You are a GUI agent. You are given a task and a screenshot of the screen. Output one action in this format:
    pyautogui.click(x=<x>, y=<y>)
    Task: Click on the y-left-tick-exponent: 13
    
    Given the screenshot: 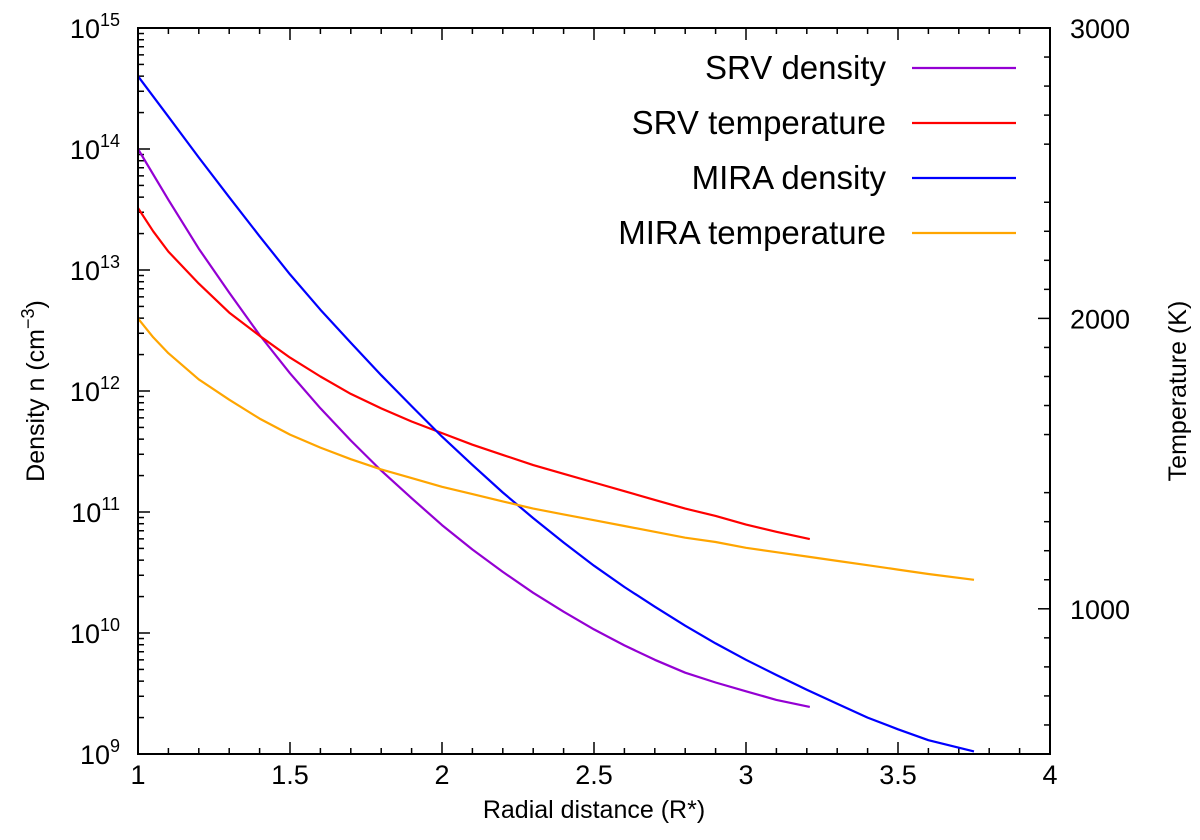 What is the action you would take?
    pyautogui.click(x=110, y=262)
    